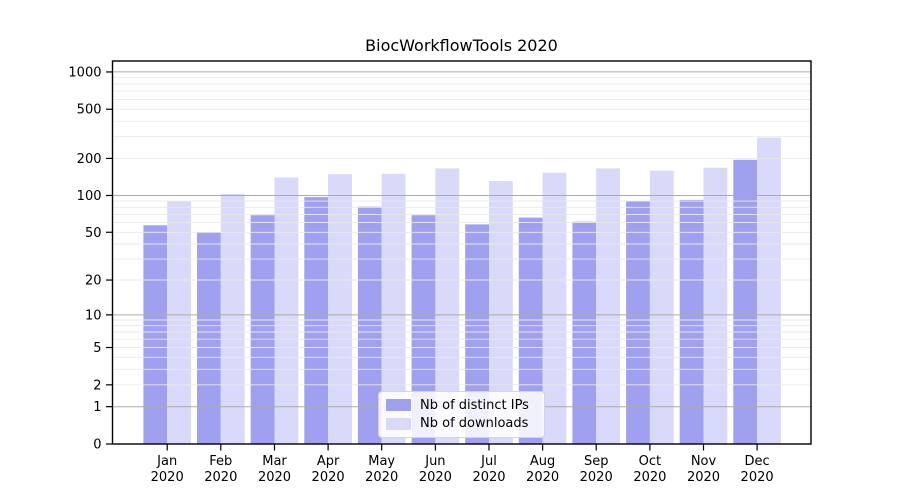  I want to click on y-tick-label-10: 10, so click(93, 315).